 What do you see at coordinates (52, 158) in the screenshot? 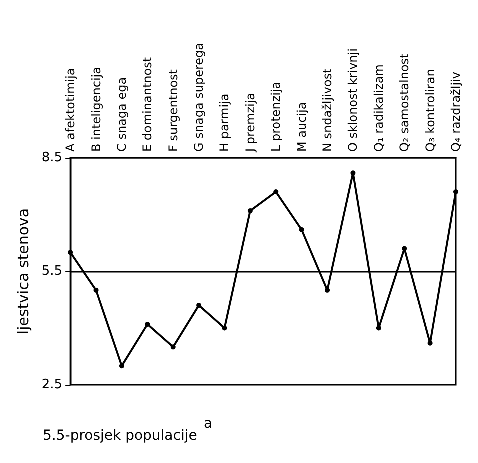
I see `y-tick-label: 8.5` at bounding box center [52, 158].